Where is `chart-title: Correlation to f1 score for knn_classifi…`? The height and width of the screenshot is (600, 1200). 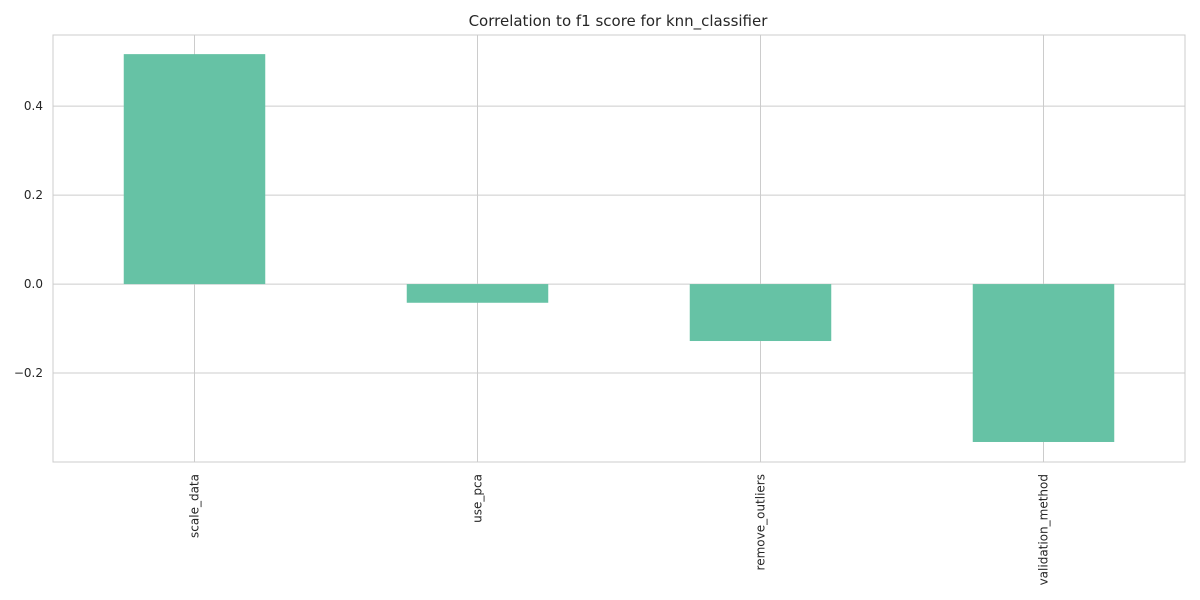 chart-title: Correlation to f1 score for knn_classifi… is located at coordinates (619, 21).